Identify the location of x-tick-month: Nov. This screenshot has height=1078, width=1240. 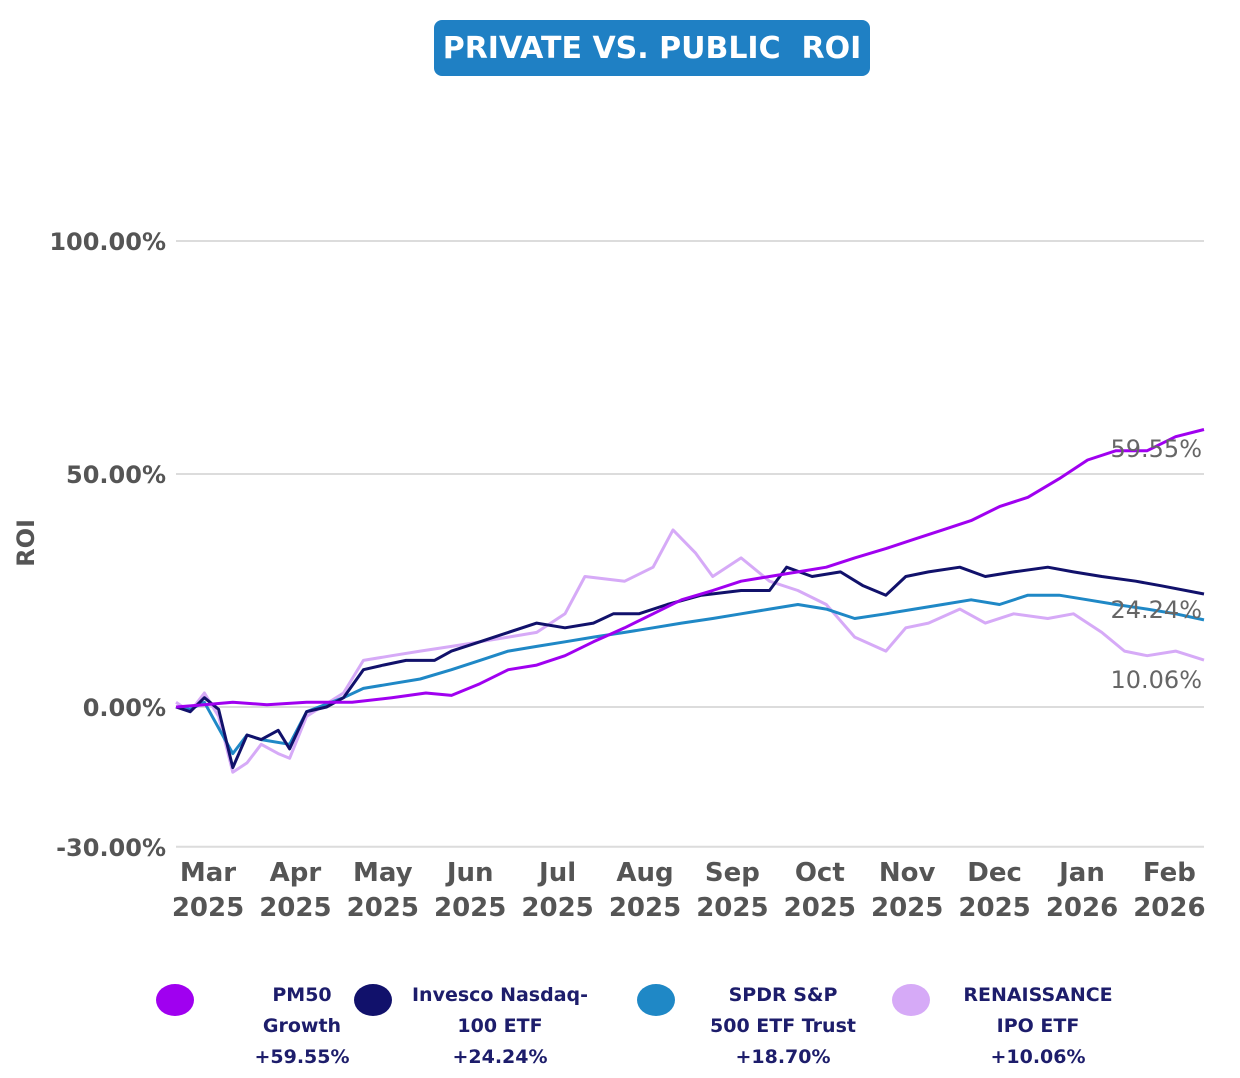
(907, 873).